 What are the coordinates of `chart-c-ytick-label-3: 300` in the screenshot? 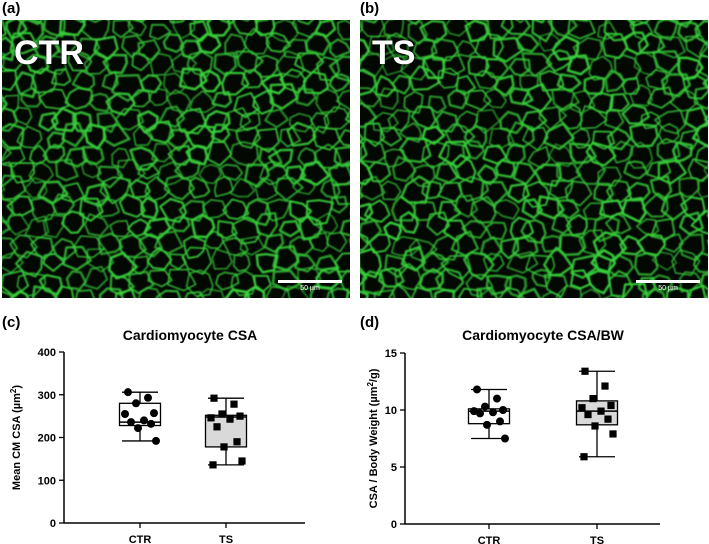 It's located at (47, 396).